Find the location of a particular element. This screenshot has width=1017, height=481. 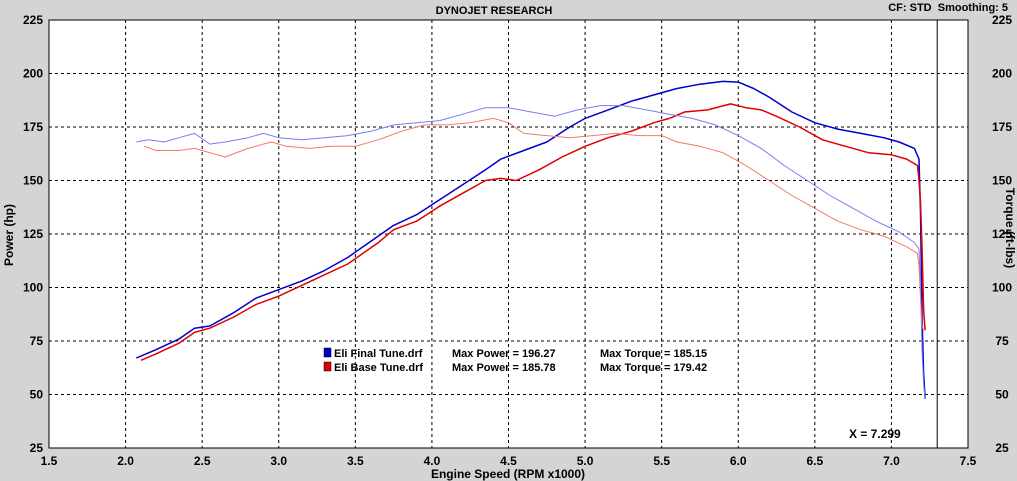

x-tick-label: 4.5 is located at coordinates (508, 461).